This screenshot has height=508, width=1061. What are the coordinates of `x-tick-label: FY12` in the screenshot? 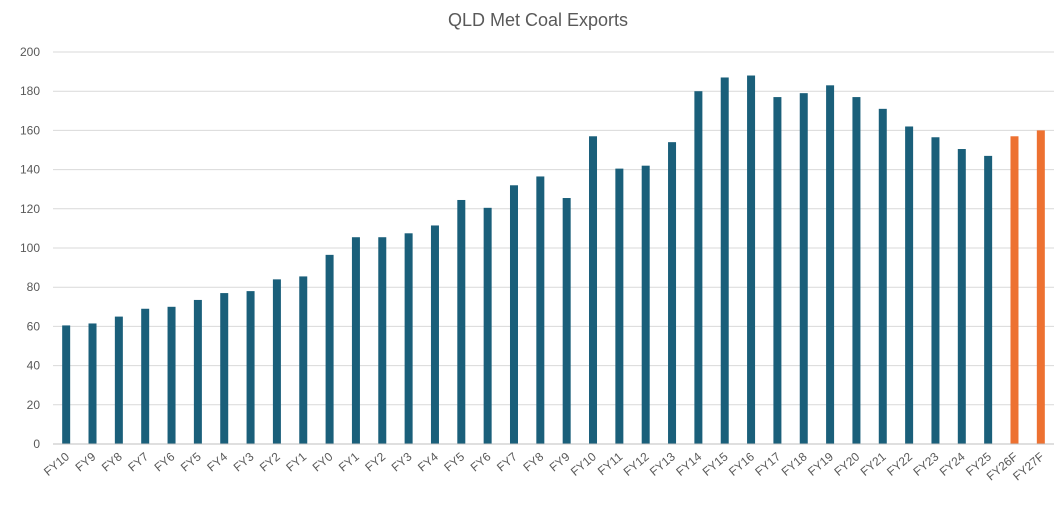 It's located at (636, 463).